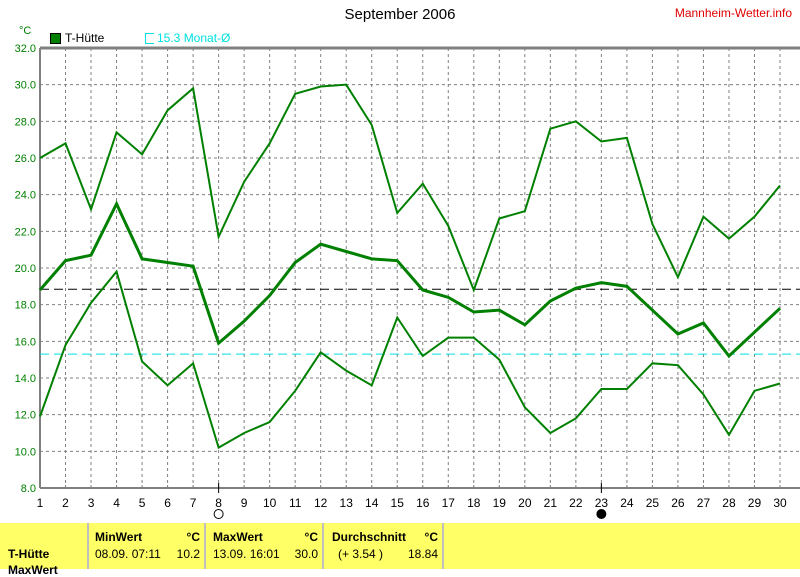  Describe the element at coordinates (449, 503) in the screenshot. I see `x-tick-label: 17` at that location.